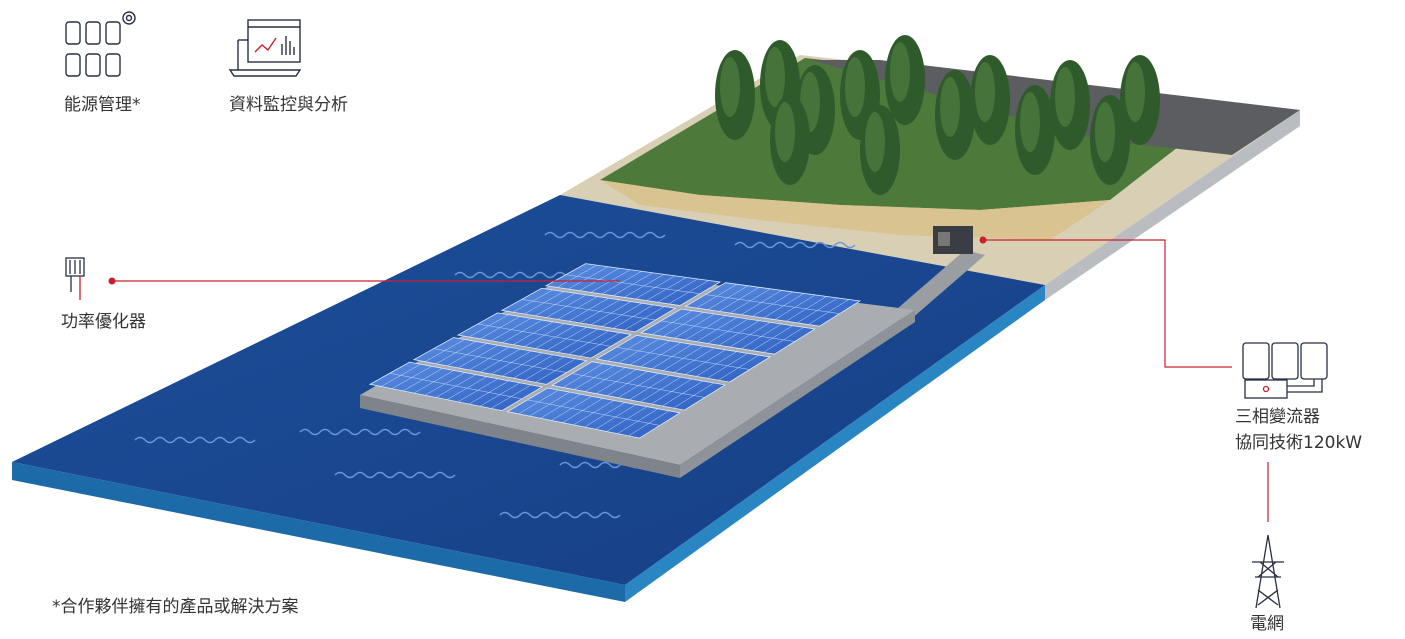 This screenshot has width=1405, height=639. What do you see at coordinates (1277, 417) in the screenshot?
I see `label: 三相變流器` at bounding box center [1277, 417].